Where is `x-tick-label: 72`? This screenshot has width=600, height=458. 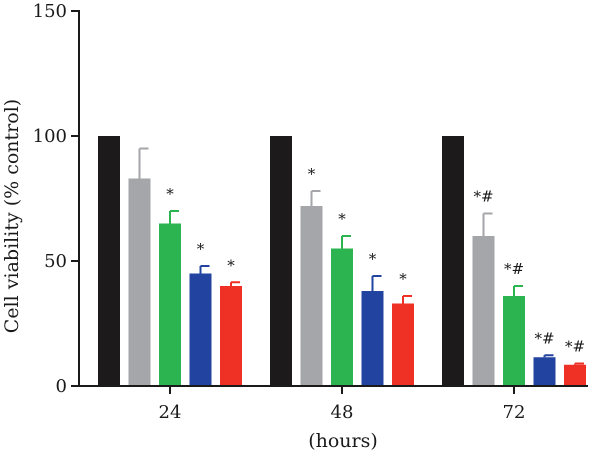 x-tick-label: 72 is located at coordinates (514, 412).